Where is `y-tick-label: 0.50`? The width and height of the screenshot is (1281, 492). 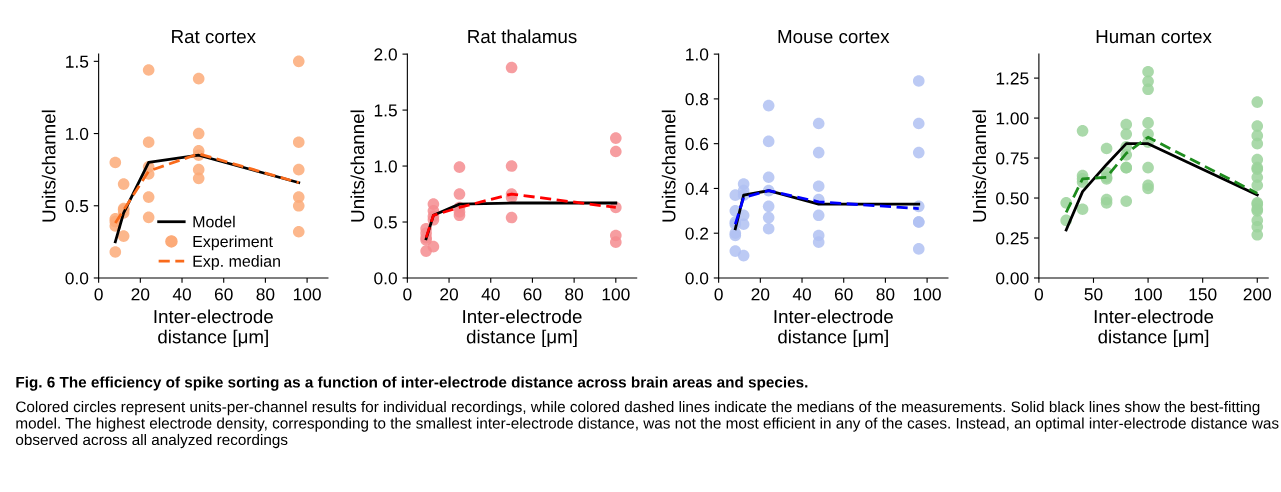 y-tick-label: 0.50 is located at coordinates (1012, 198).